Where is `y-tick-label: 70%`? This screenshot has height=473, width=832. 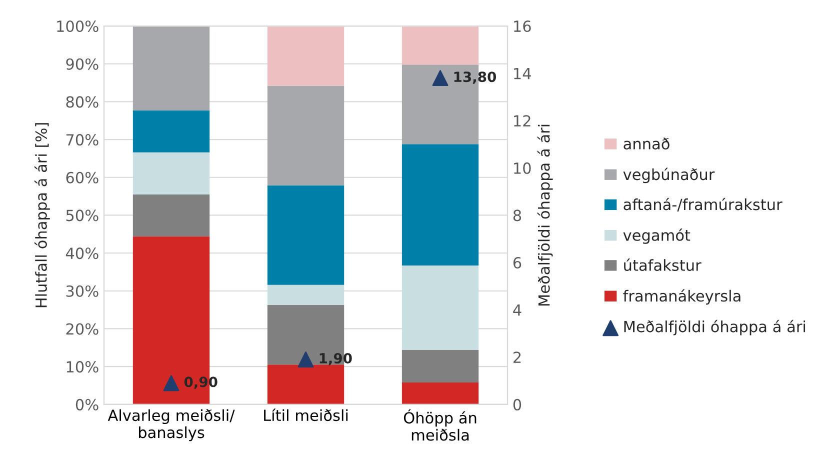
y-tick-label: 70% is located at coordinates (82, 140).